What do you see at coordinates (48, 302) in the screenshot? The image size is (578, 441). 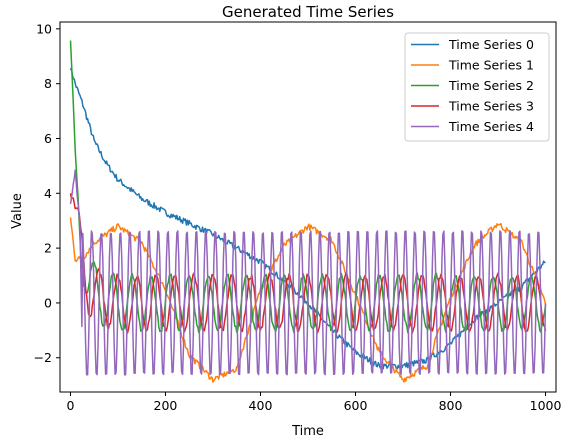 I see `y-tick-label: 0` at bounding box center [48, 302].